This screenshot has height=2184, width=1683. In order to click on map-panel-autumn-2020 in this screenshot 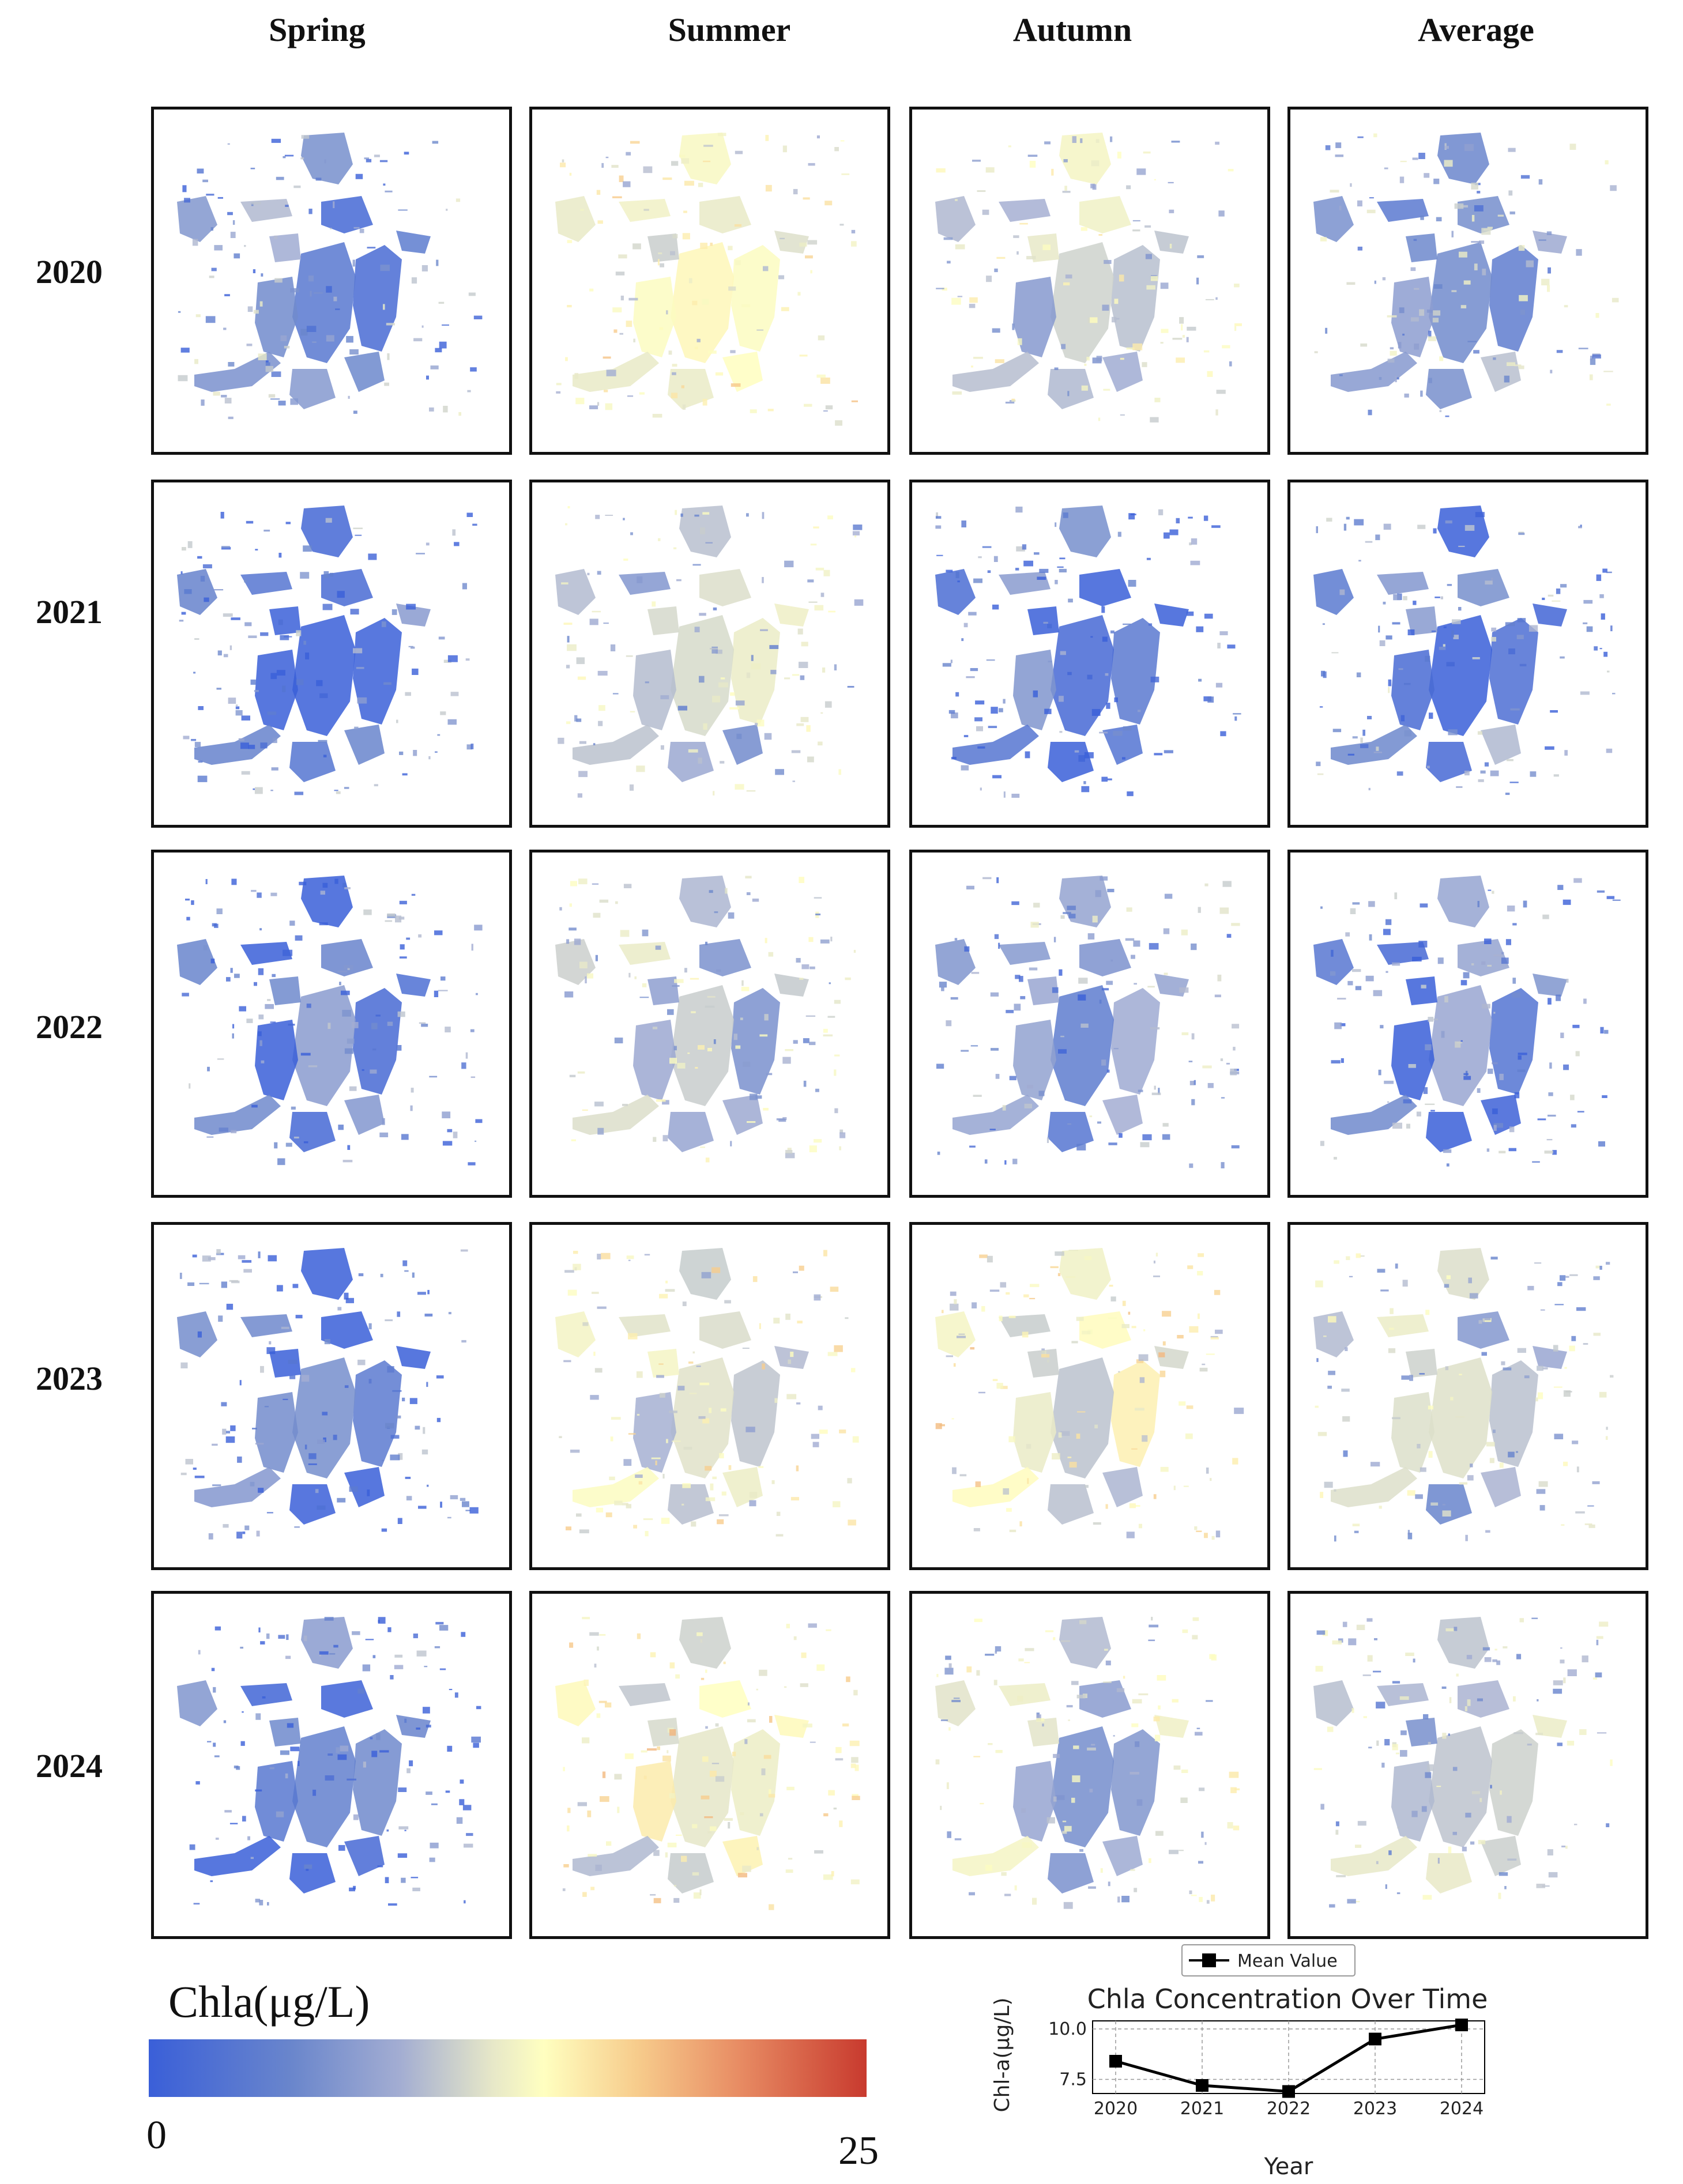, I will do `click(1089, 281)`.